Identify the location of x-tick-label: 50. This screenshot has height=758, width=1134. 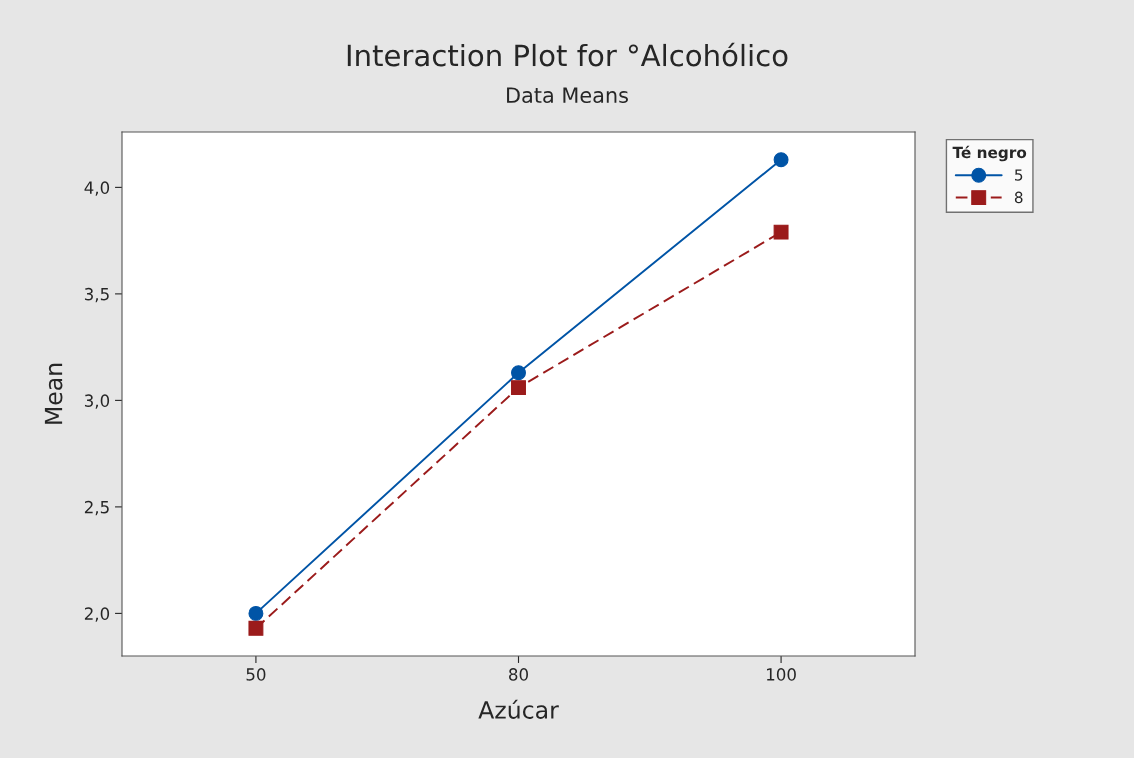
(256, 674).